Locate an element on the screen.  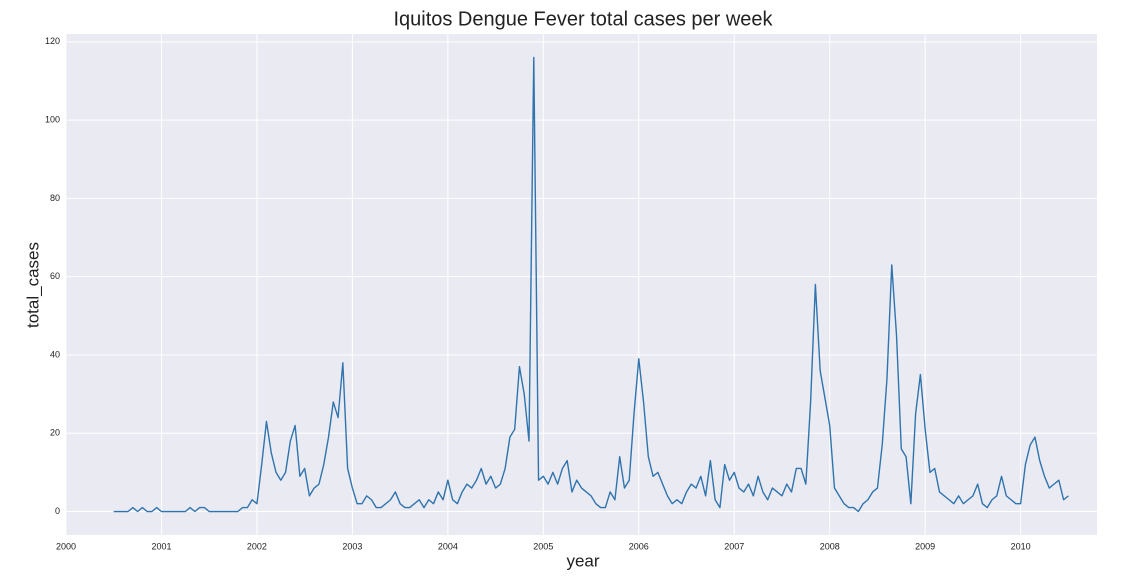
x-tick-label: 2006 is located at coordinates (639, 546).